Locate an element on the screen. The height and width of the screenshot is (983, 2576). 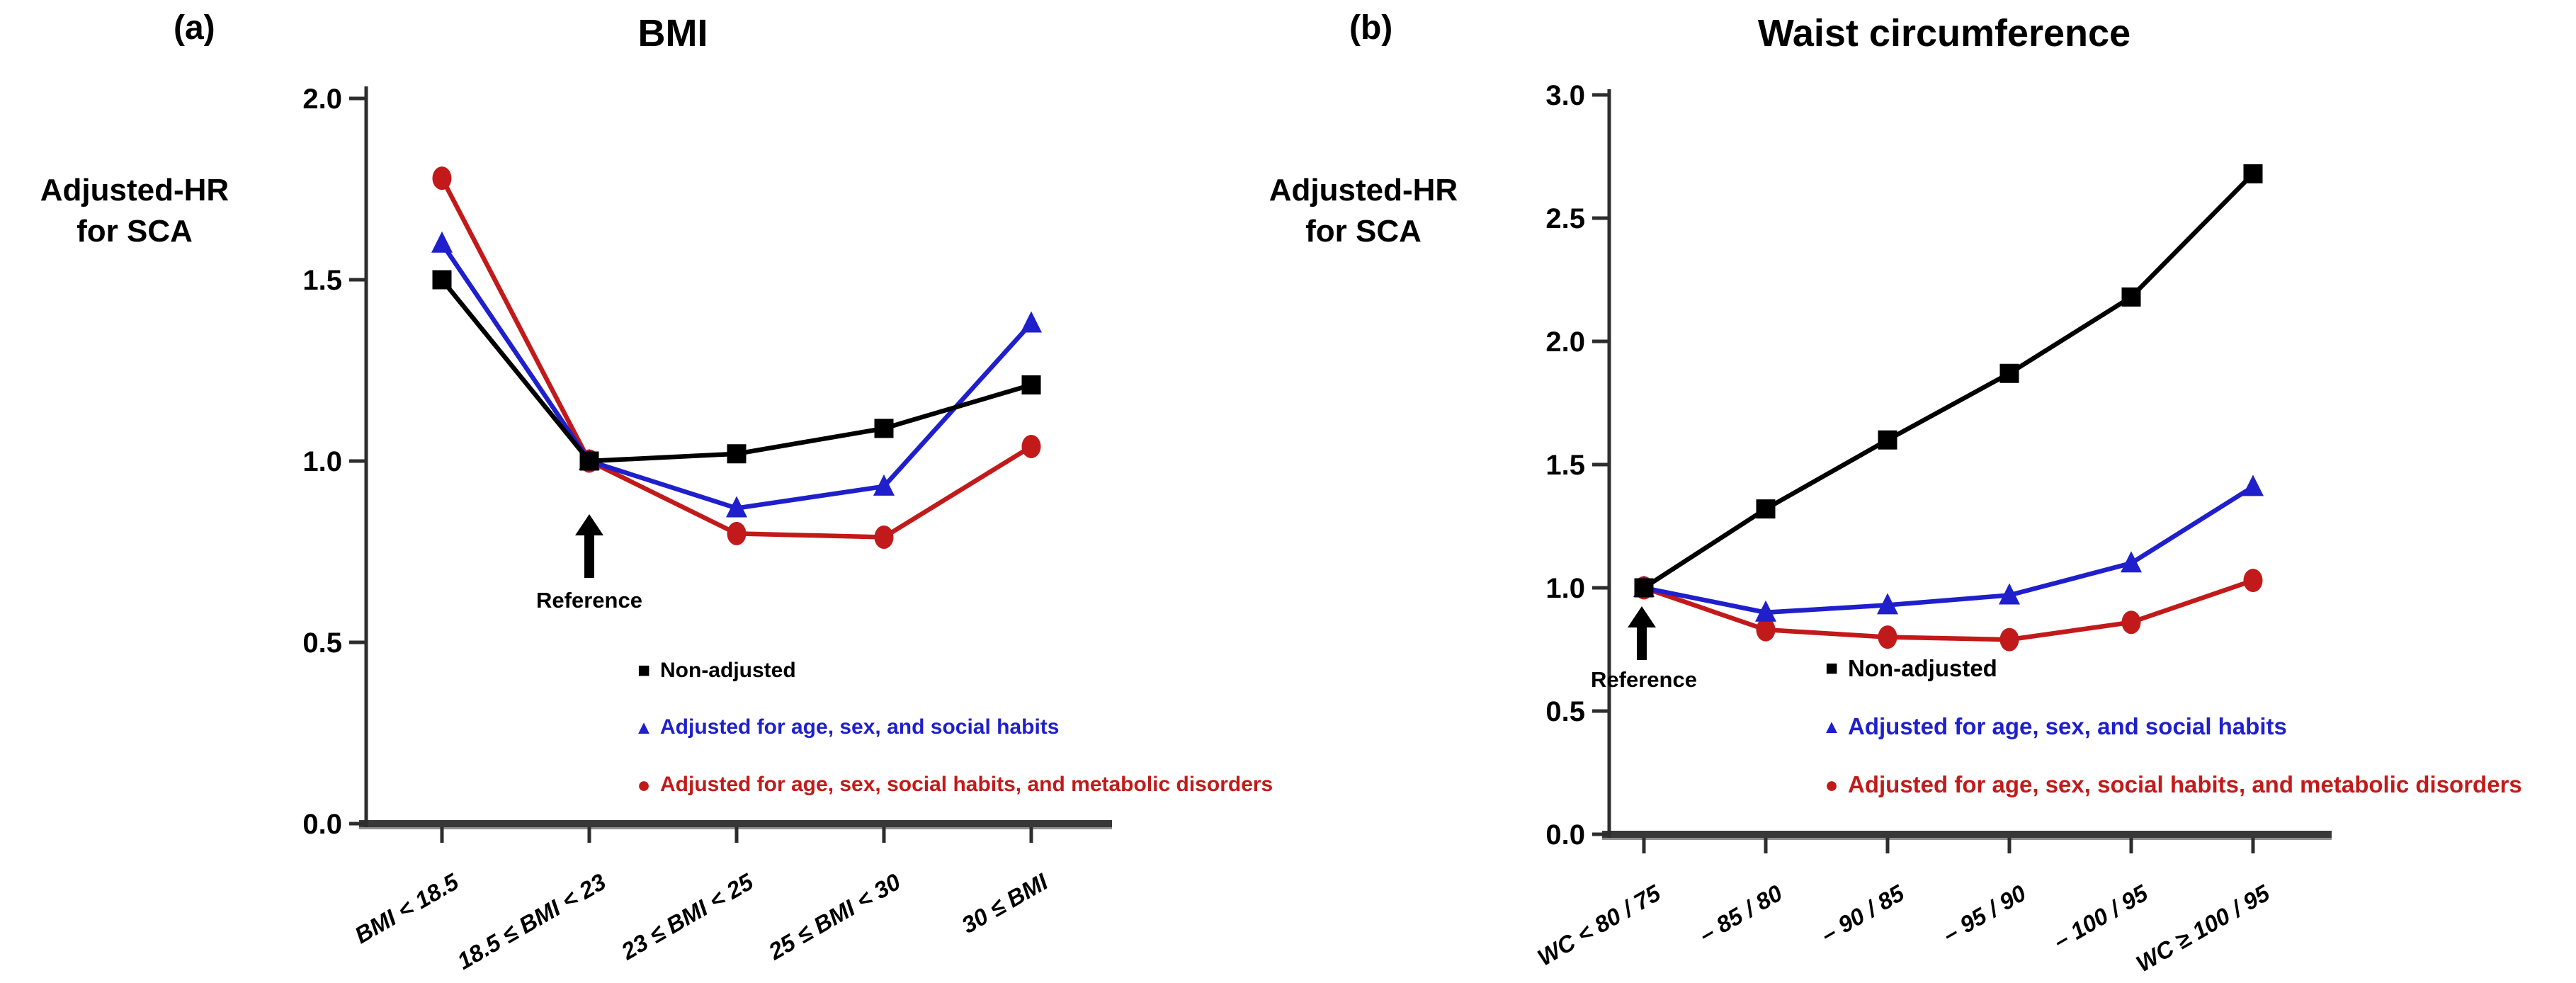
reference-label-b: Reference is located at coordinates (1644, 679).